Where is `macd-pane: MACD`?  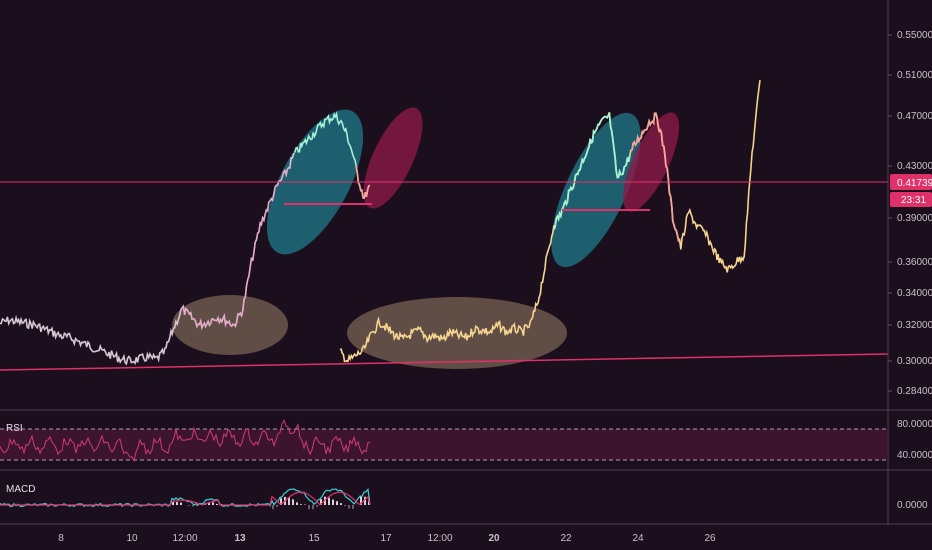
macd-pane: MACD is located at coordinates (185, 497).